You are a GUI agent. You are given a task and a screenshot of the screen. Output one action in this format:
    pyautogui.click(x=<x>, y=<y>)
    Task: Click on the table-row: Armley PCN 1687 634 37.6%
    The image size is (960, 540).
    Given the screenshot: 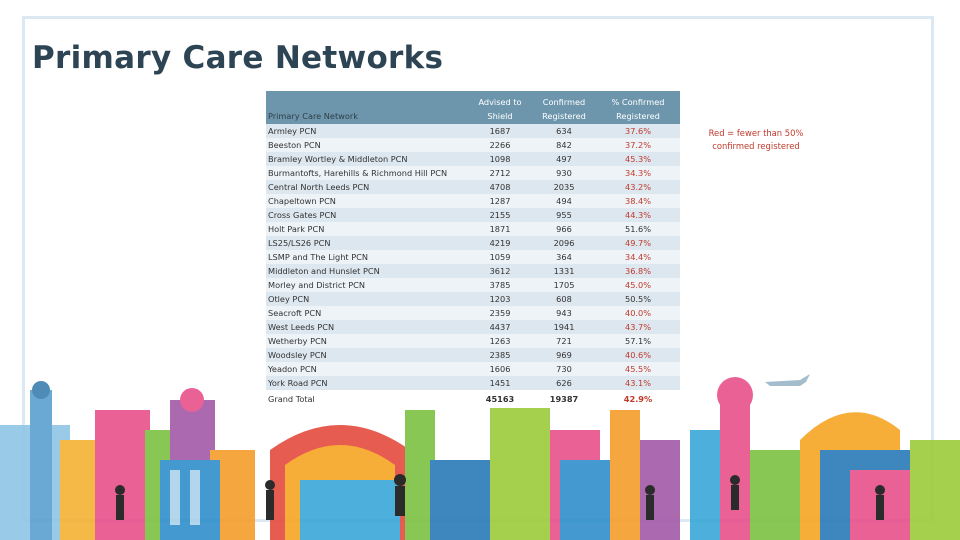 What is the action you would take?
    pyautogui.click(x=473, y=131)
    